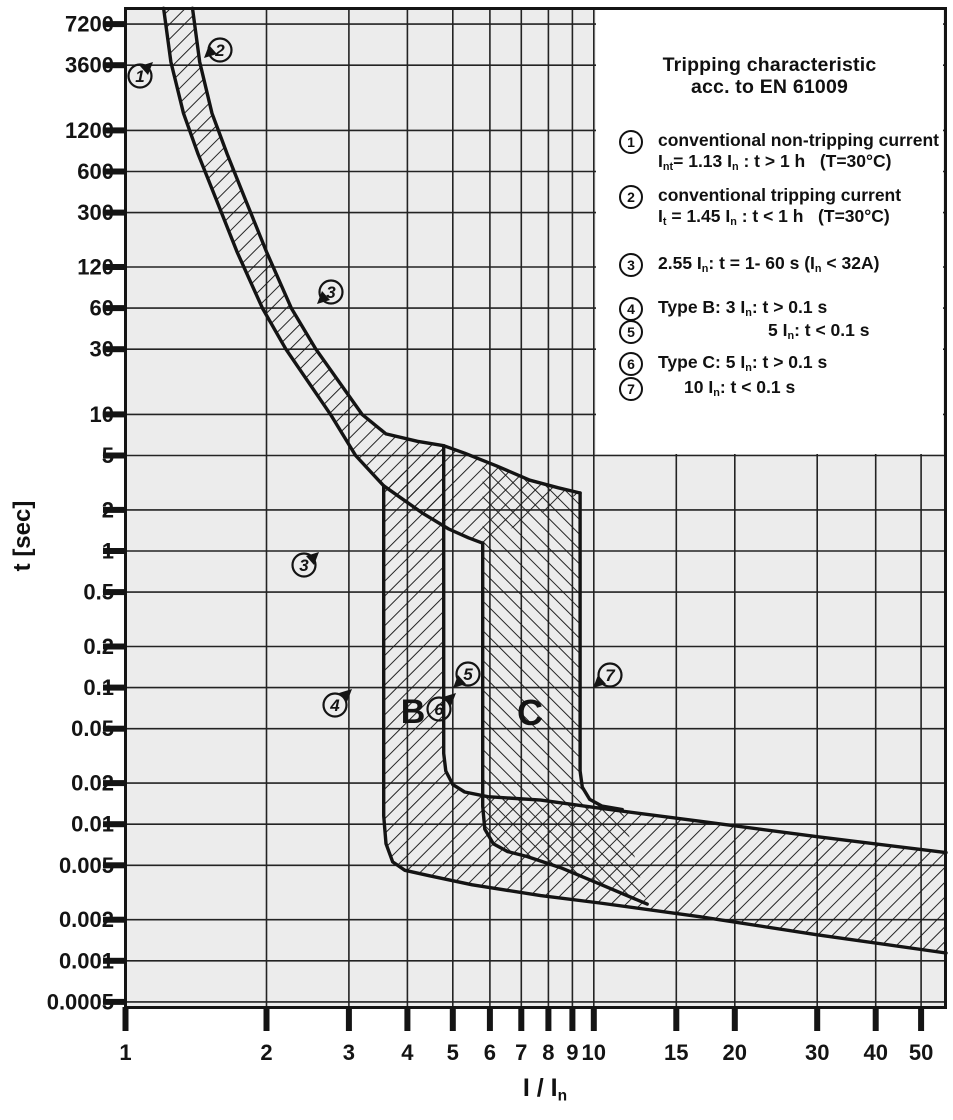 Image resolution: width=953 pixels, height=1120 pixels. What do you see at coordinates (631, 364) in the screenshot?
I see `legend-item-number-6: 6` at bounding box center [631, 364].